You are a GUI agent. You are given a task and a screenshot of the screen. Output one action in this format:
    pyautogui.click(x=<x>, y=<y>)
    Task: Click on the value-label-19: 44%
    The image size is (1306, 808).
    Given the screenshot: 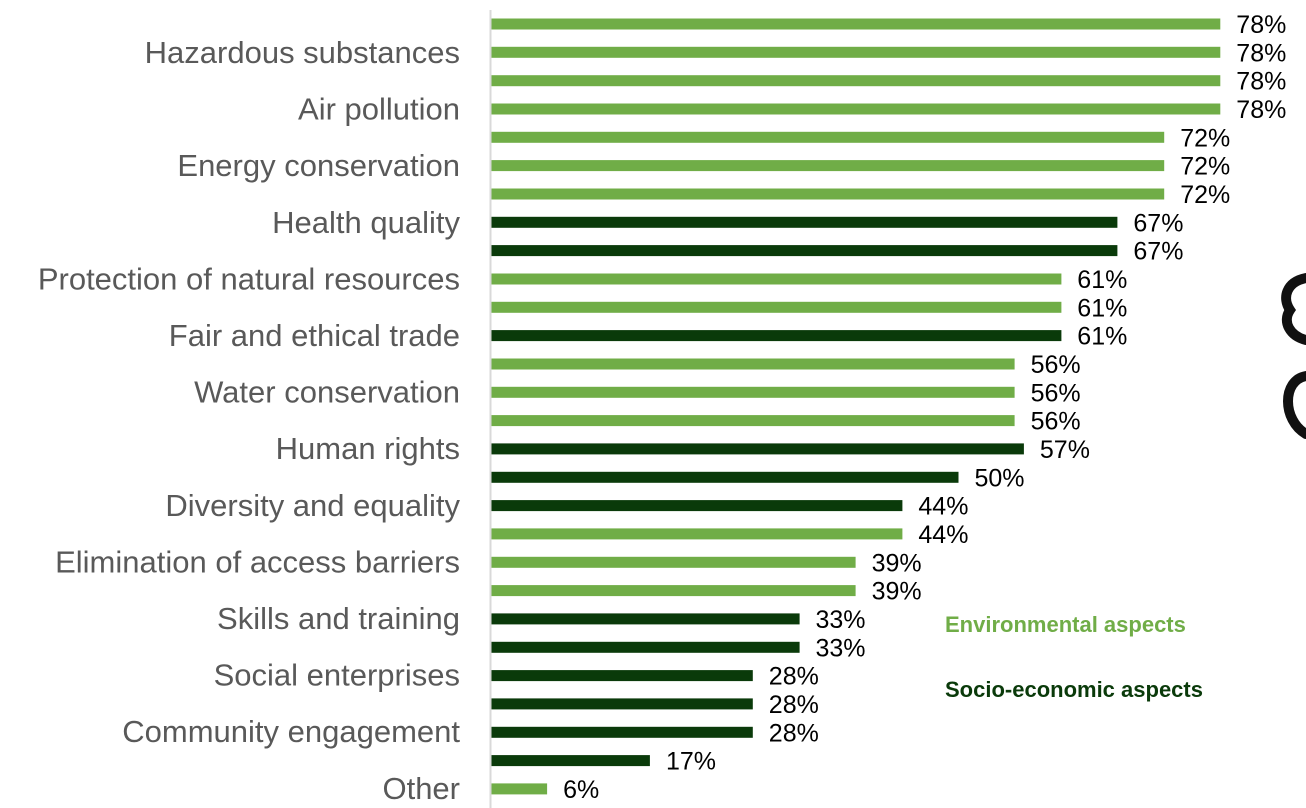 What is the action you would take?
    pyautogui.click(x=943, y=535)
    